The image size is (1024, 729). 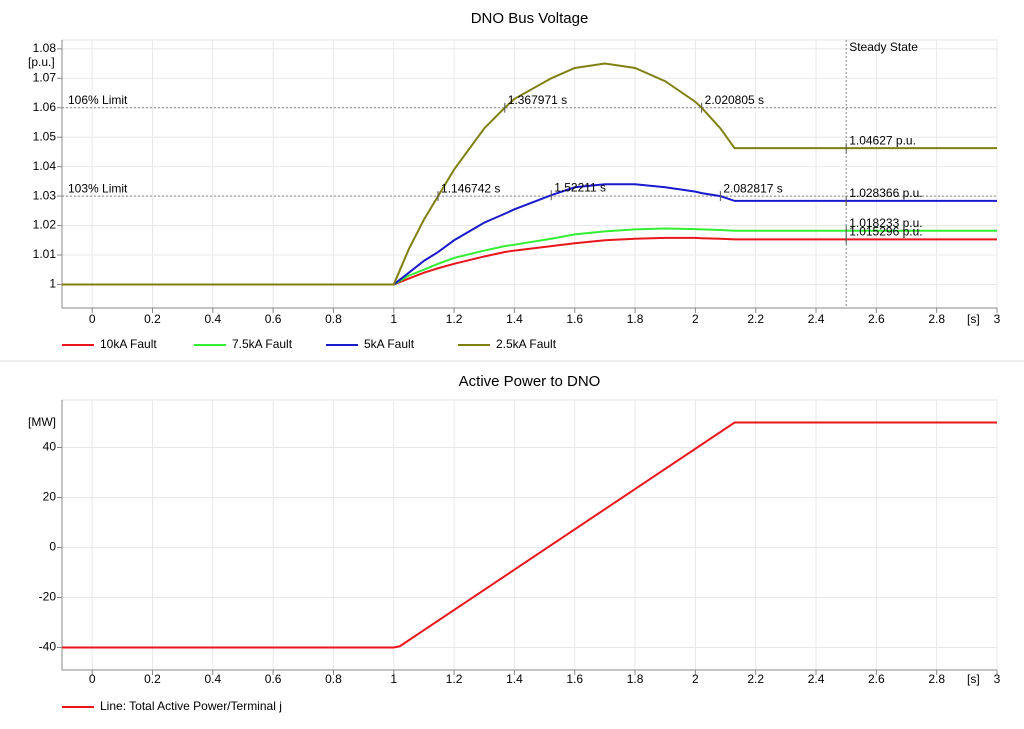 I want to click on annotation-label: 1.028366 p.u., so click(x=885, y=193).